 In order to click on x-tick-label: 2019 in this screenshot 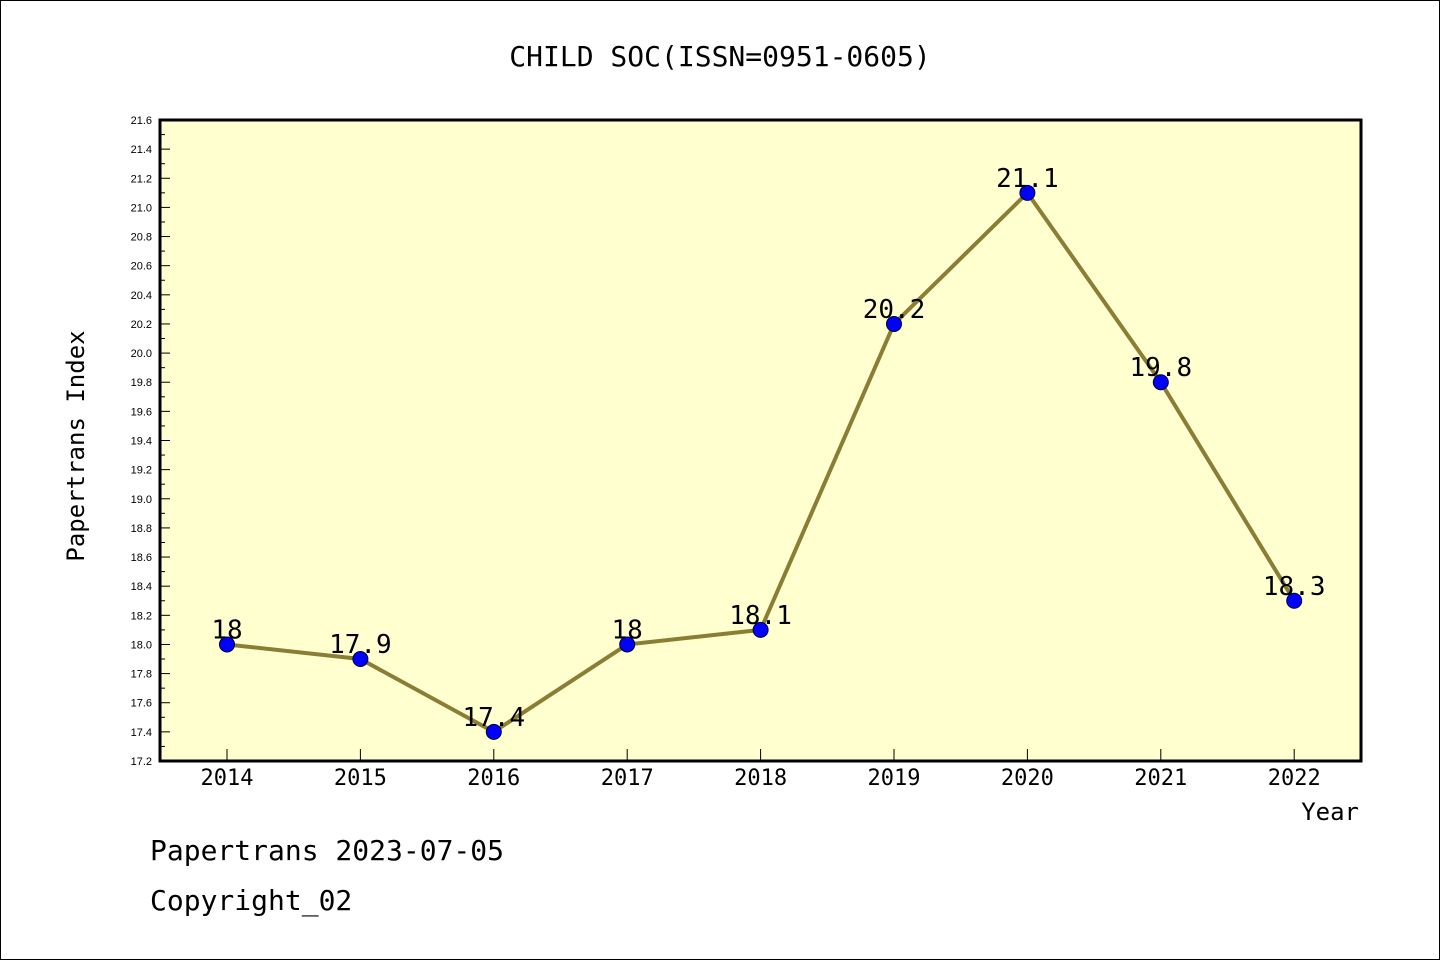, I will do `click(894, 778)`.